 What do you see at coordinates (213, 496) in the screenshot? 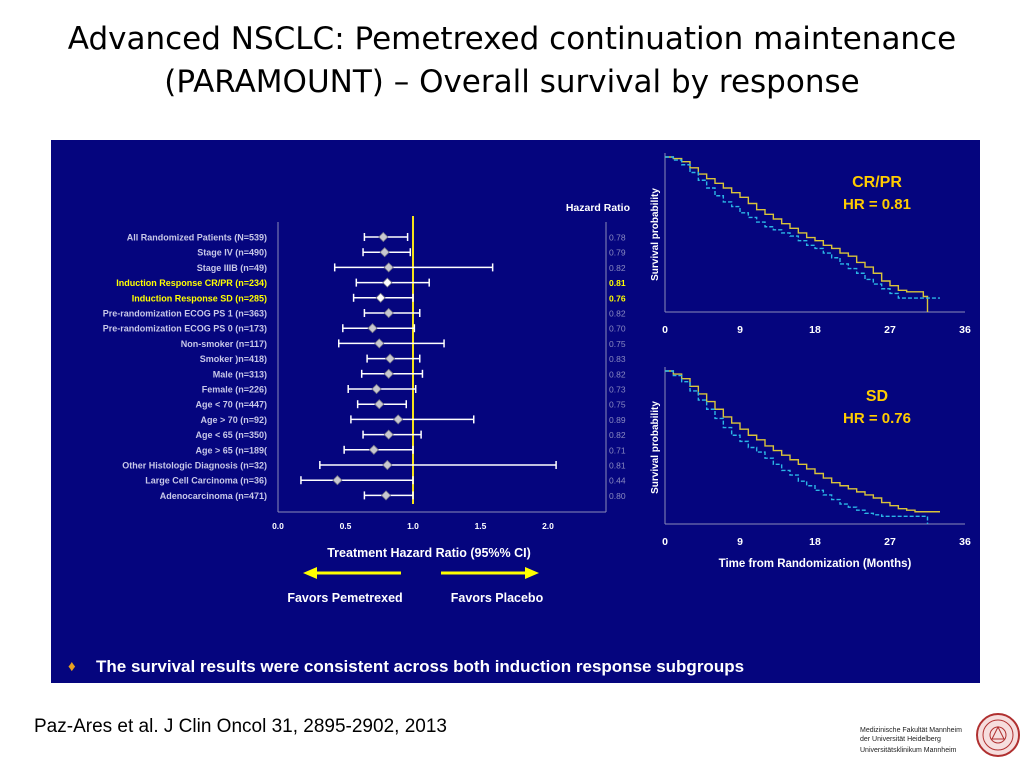
I see `forest-row-label: Adenocarcinoma (n=471)` at bounding box center [213, 496].